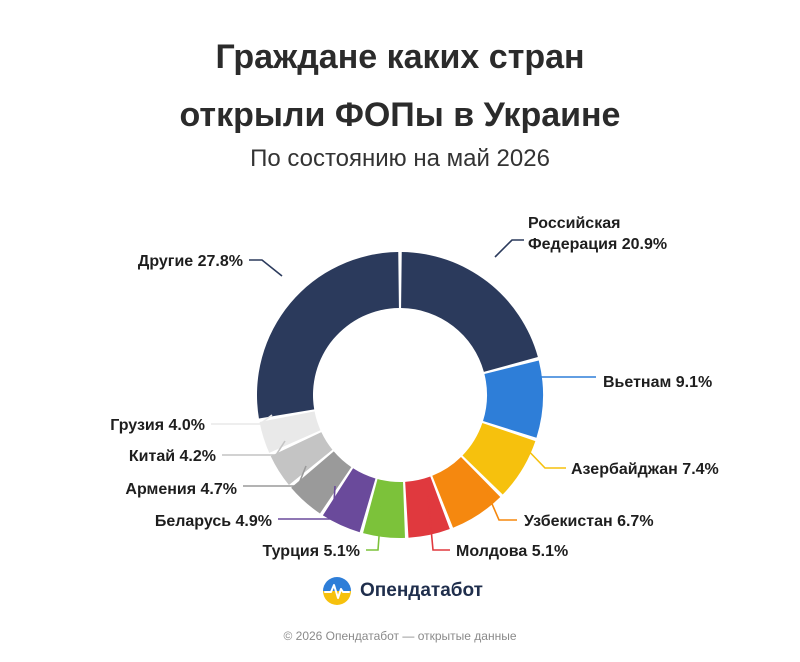 Image resolution: width=800 pixels, height=662 pixels. I want to click on brand-name: Опендатабот, so click(421, 590).